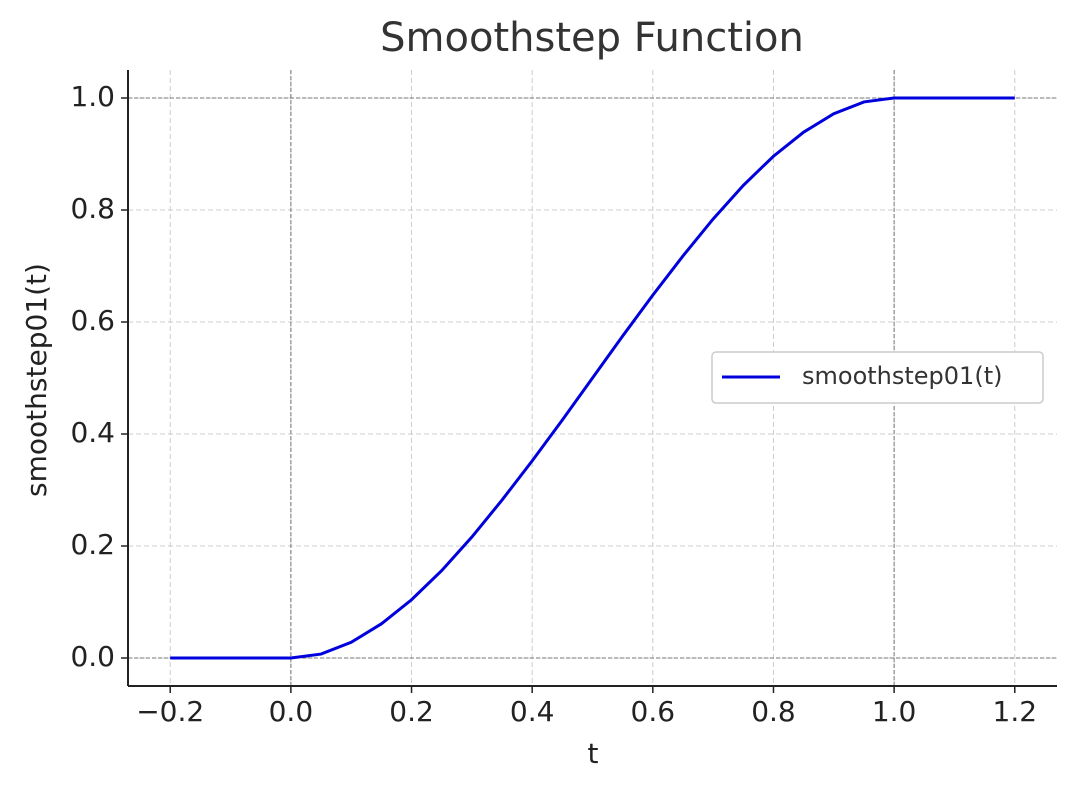 The width and height of the screenshot is (1077, 793). I want to click on x-tick-label: 0.2, so click(411, 711).